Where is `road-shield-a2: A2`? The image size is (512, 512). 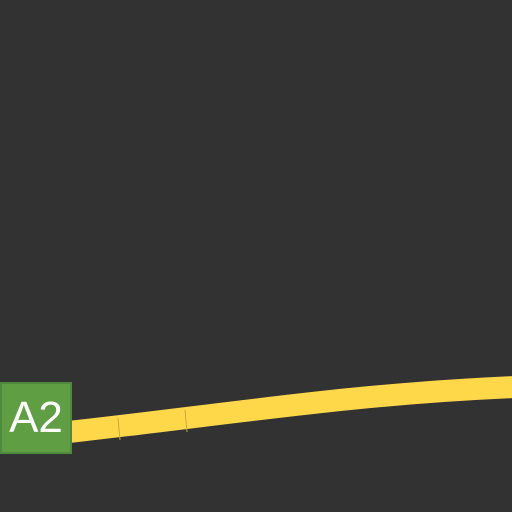
road-shield-a2: A2 is located at coordinates (36, 418).